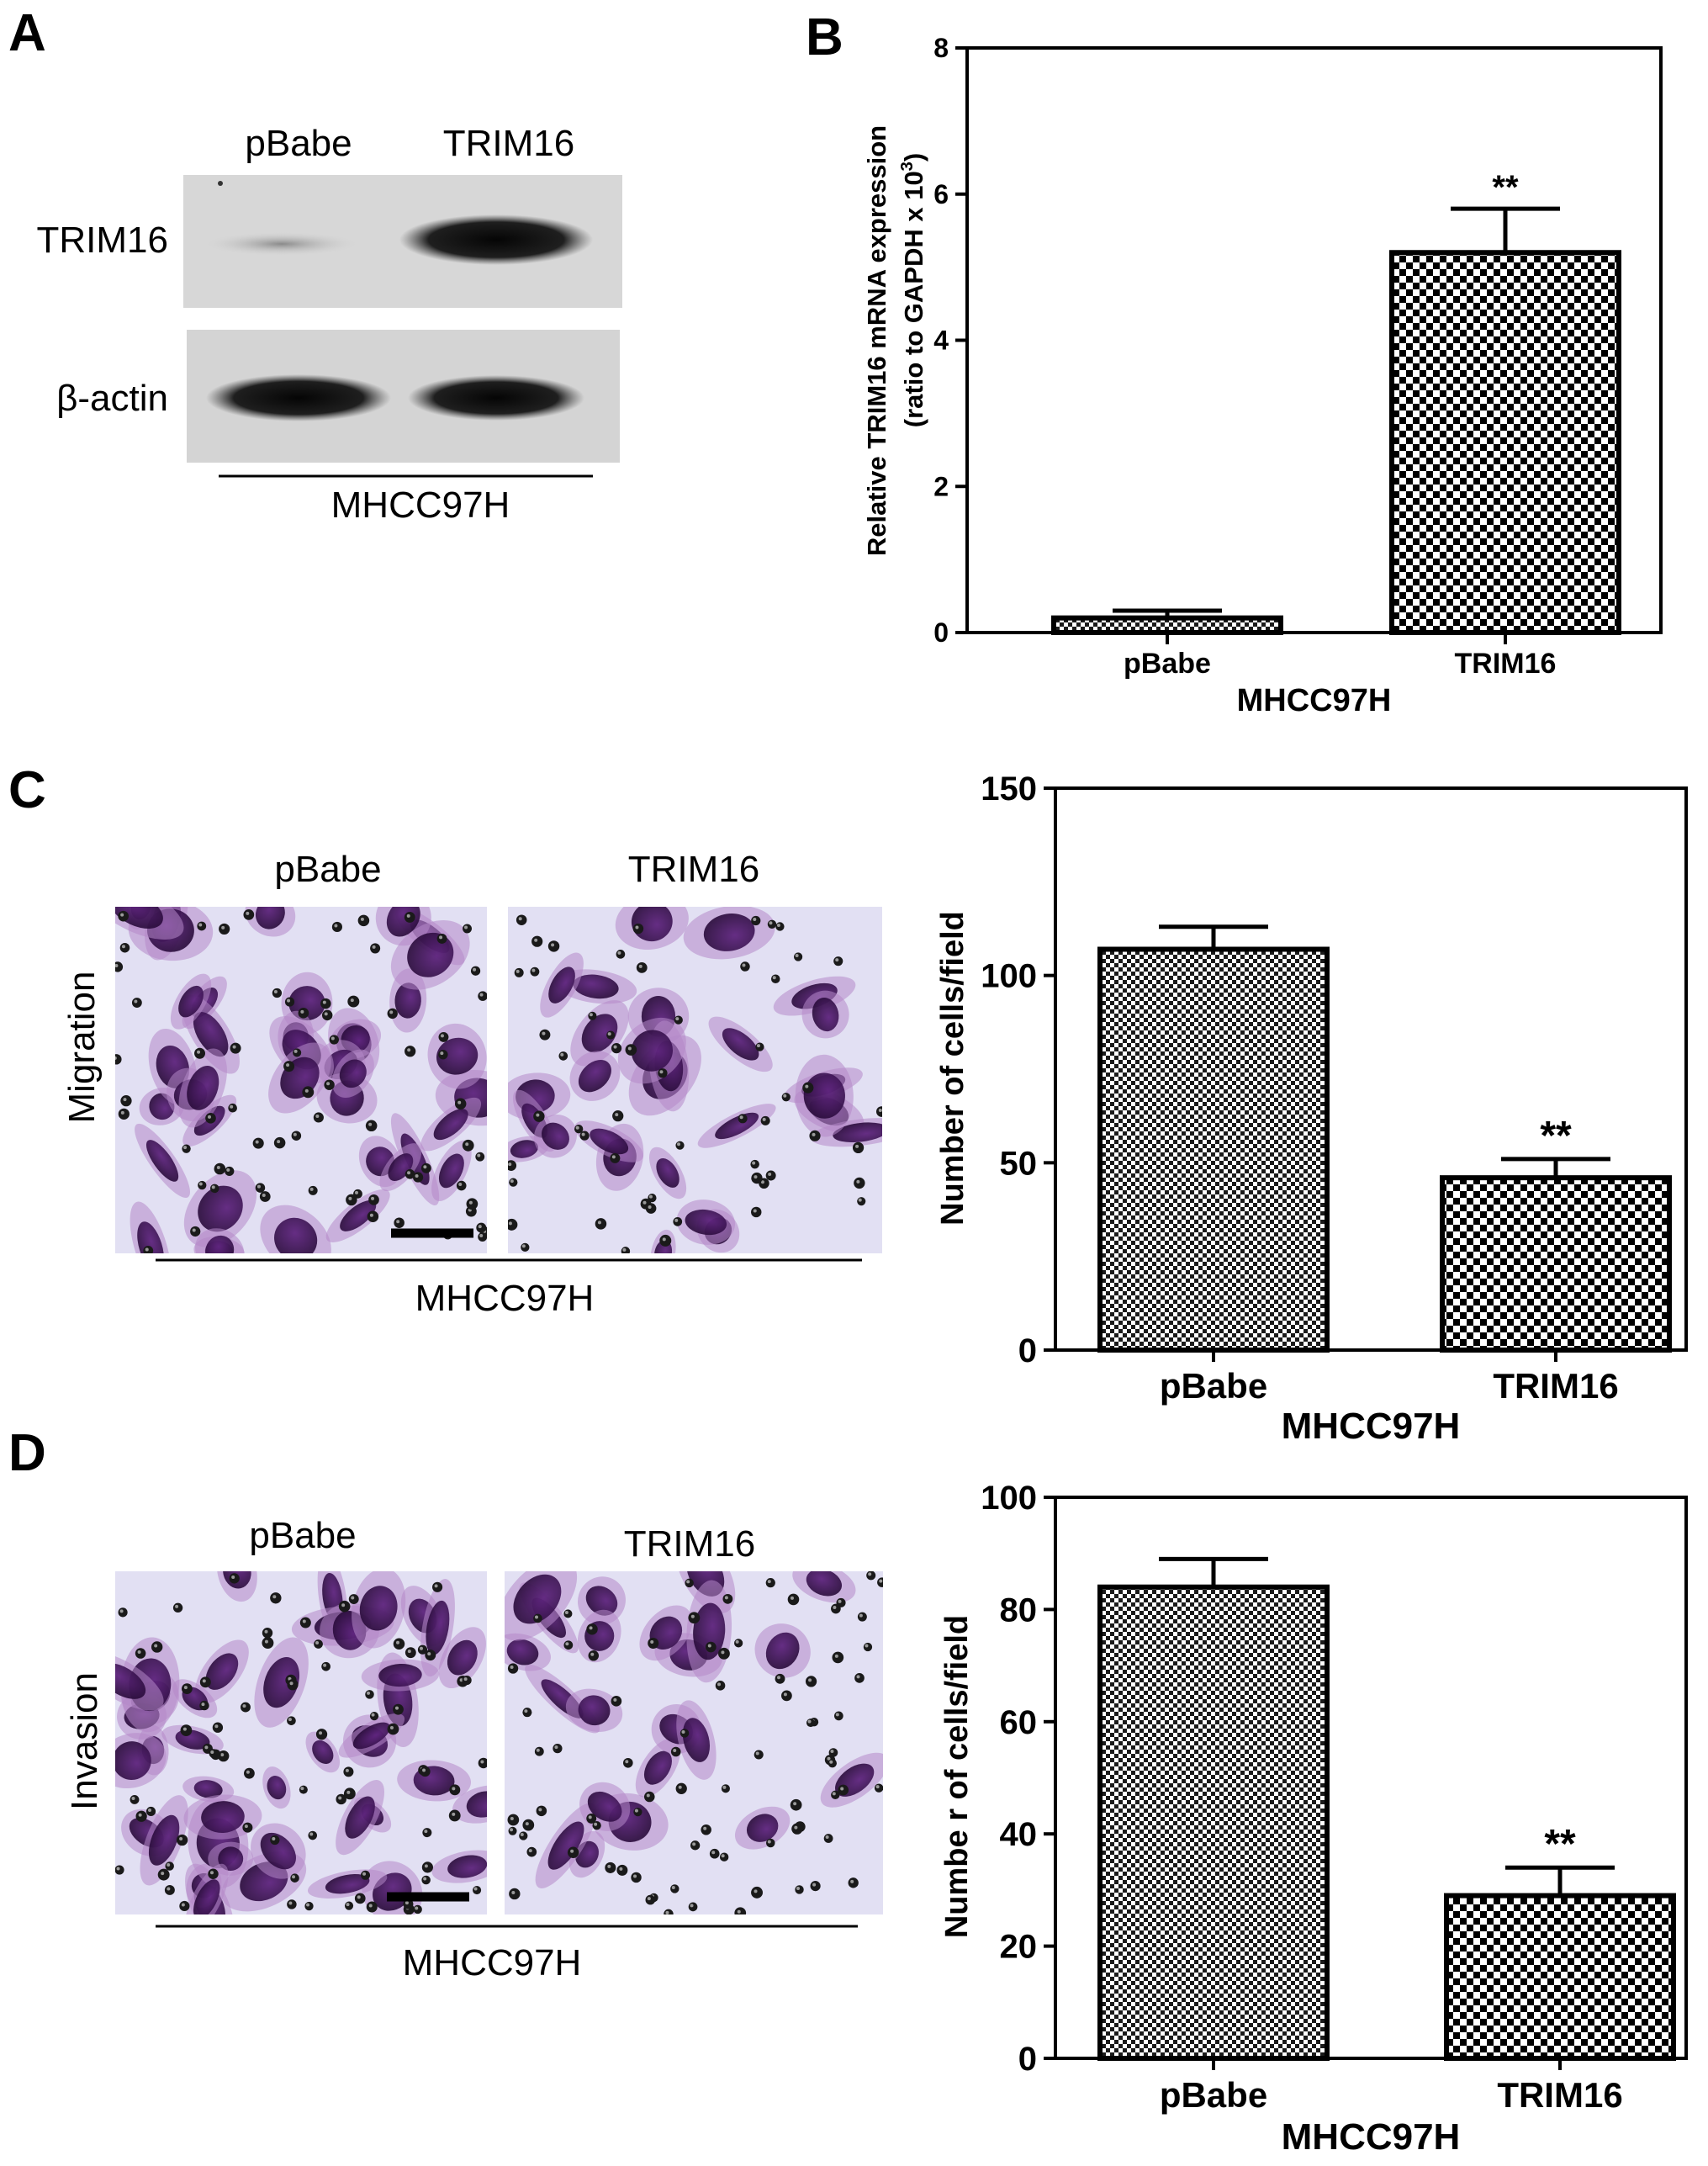 The width and height of the screenshot is (1708, 2166). What do you see at coordinates (908, 167) in the screenshot?
I see `y-axis-label-superscript: 3` at bounding box center [908, 167].